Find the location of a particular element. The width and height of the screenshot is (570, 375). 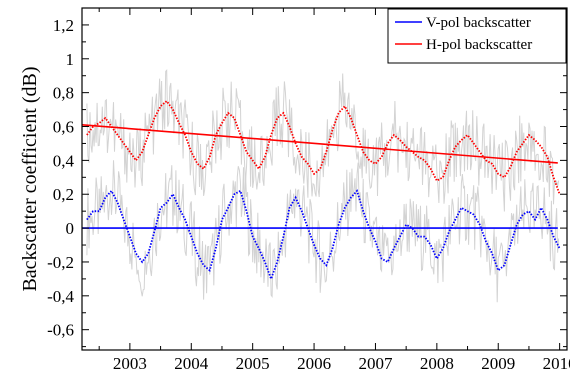

y-tick-label: 0,6 is located at coordinates (63, 127).